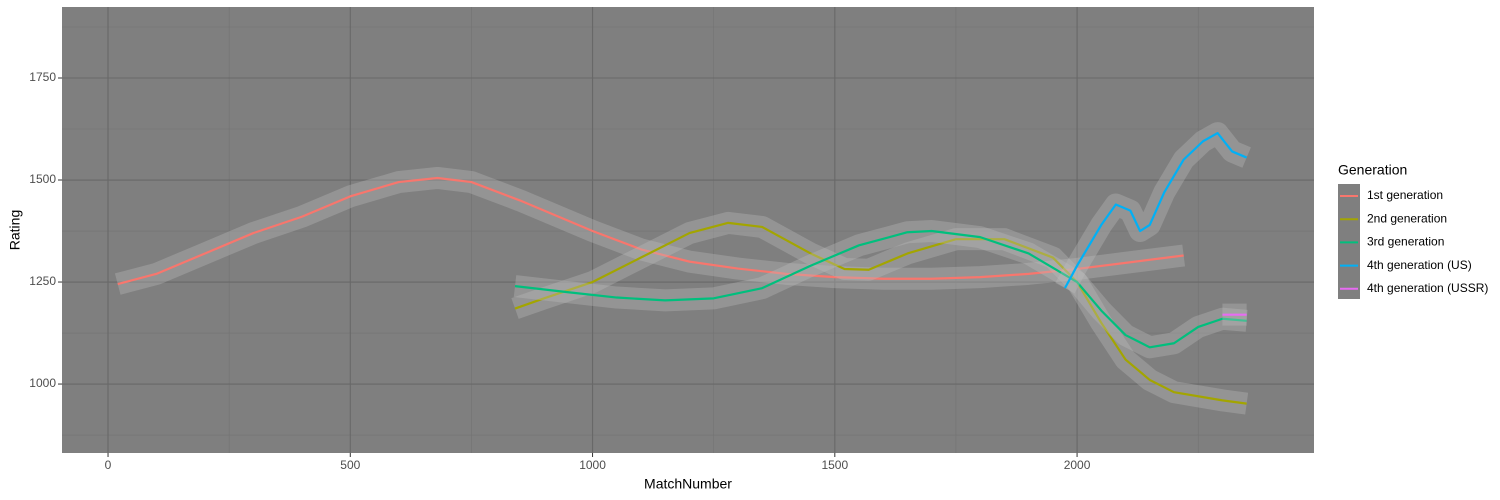  What do you see at coordinates (1427, 288) in the screenshot?
I see `legend-label: 4th generation (USSR)` at bounding box center [1427, 288].